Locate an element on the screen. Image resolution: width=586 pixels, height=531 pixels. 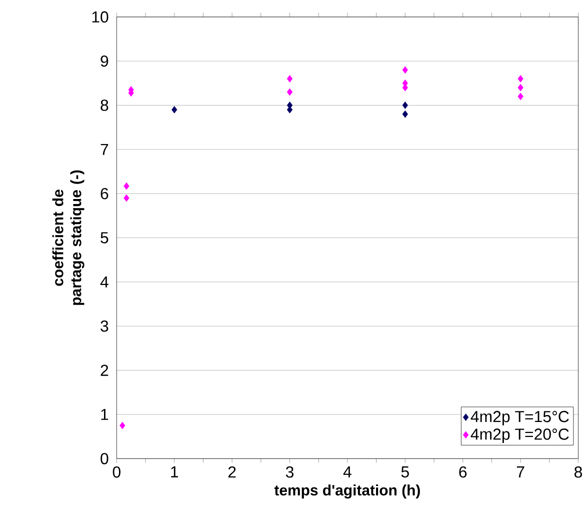
legend-label: 4m2p T=20°C is located at coordinates (519, 435).